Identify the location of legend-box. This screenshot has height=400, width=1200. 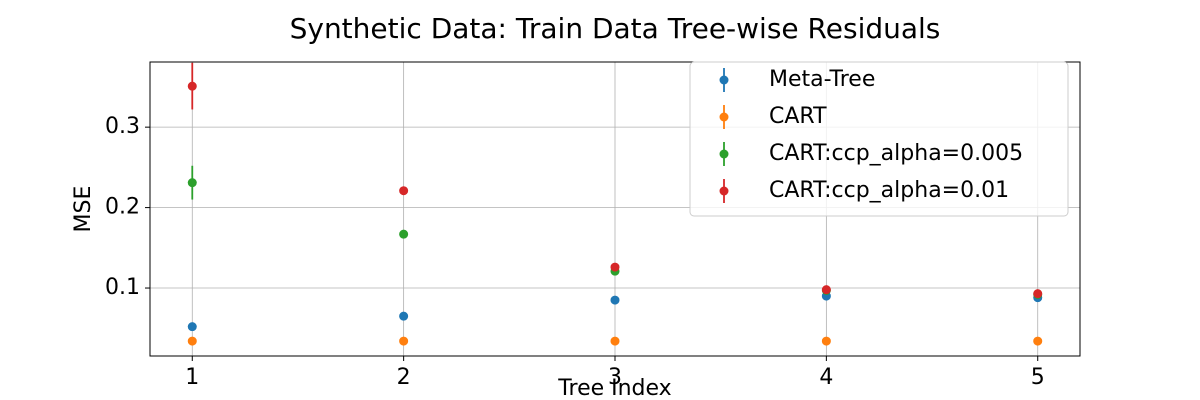
(879, 139).